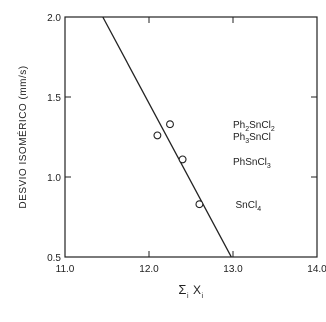 The width and height of the screenshot is (326, 322). What do you see at coordinates (191, 269) in the screenshot?
I see `x-tick-labels: 11.0 12.0 13.0 14.0` at bounding box center [191, 269].